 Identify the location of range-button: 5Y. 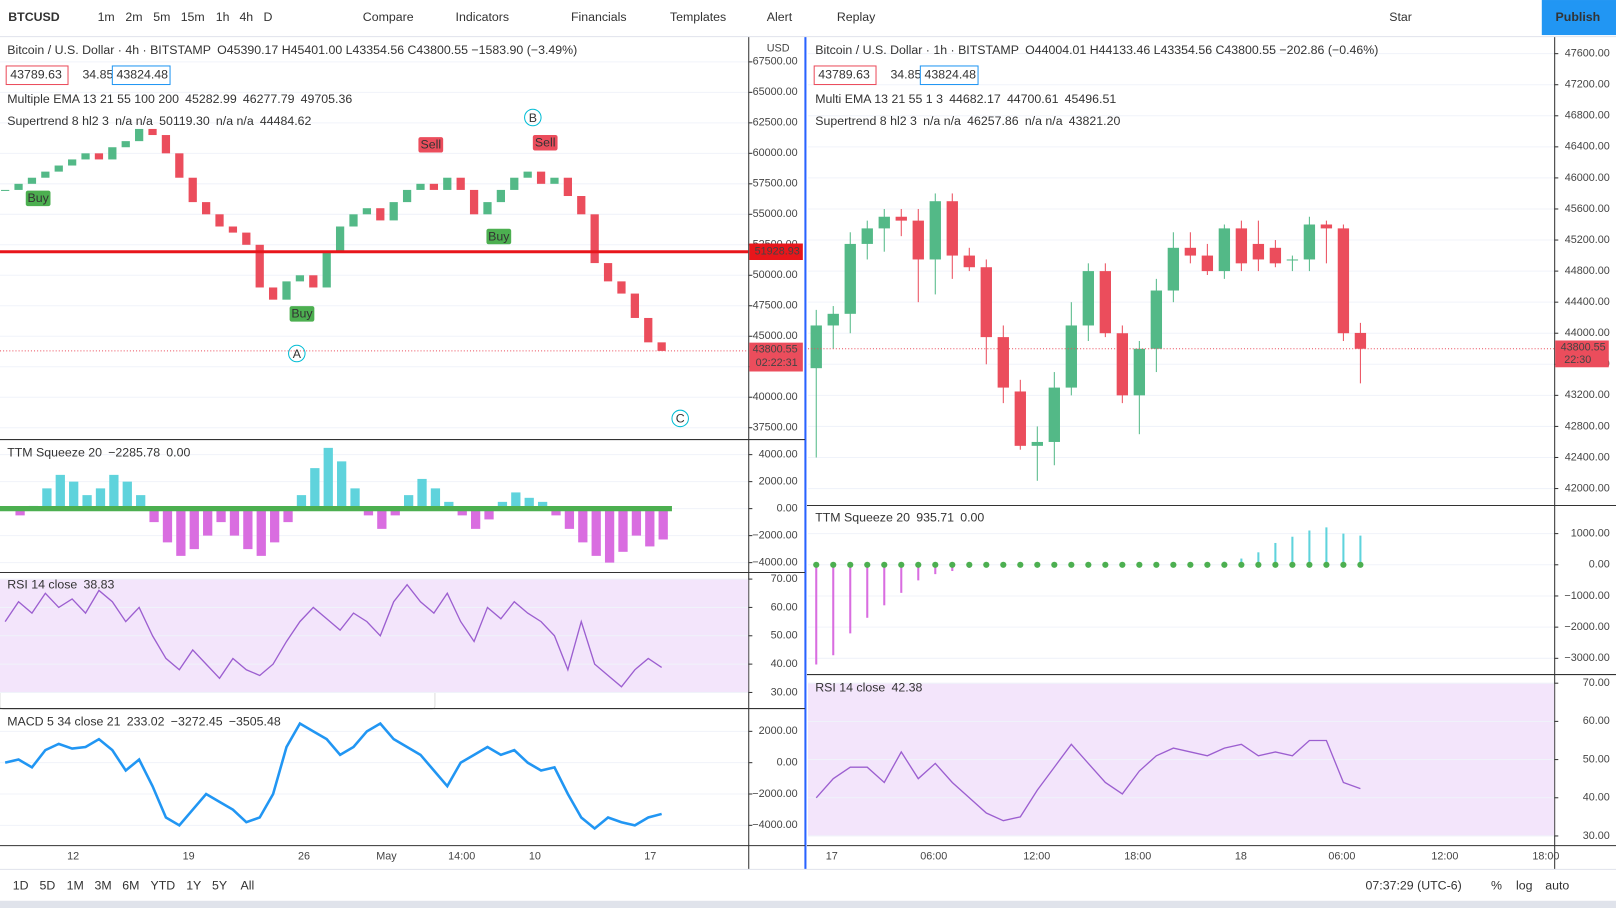
(219, 886).